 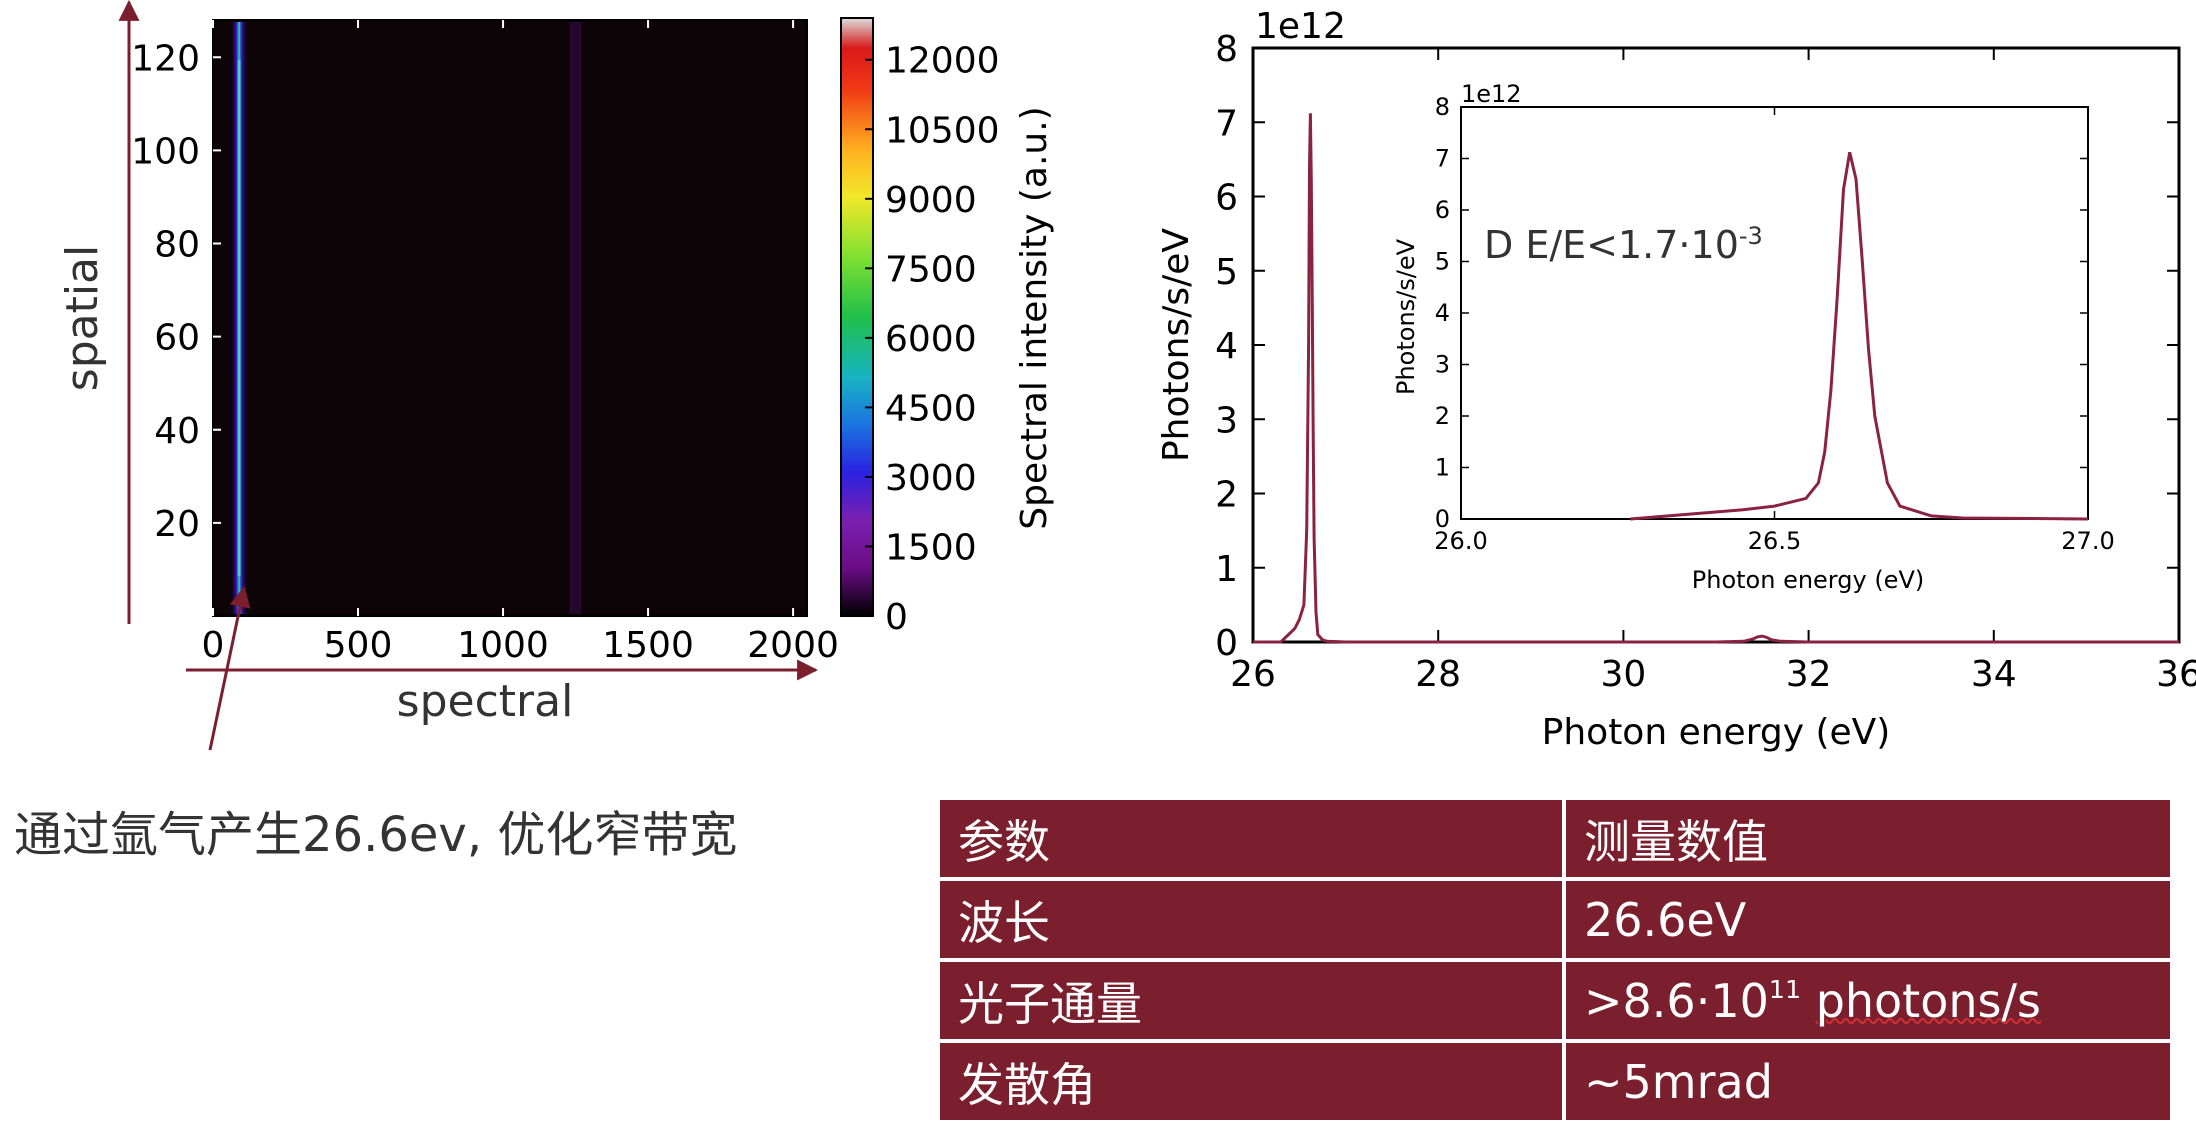 What do you see at coordinates (1676, 1000) in the screenshot?
I see `row-value-base: >8.6·10` at bounding box center [1676, 1000].